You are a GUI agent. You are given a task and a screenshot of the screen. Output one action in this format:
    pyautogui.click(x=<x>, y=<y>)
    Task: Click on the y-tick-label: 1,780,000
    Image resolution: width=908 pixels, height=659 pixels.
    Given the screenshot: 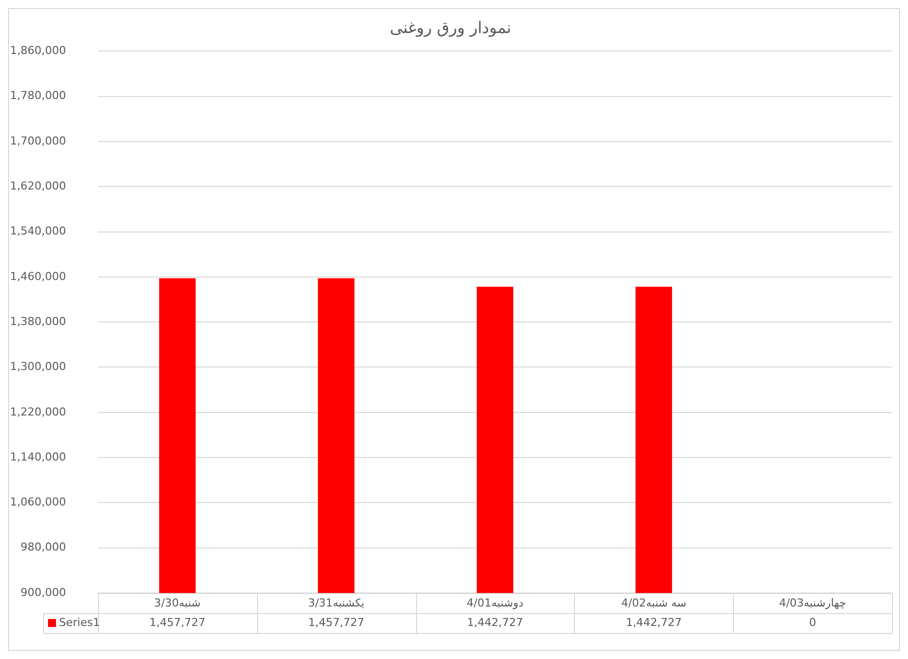 What is the action you would take?
    pyautogui.click(x=38, y=95)
    